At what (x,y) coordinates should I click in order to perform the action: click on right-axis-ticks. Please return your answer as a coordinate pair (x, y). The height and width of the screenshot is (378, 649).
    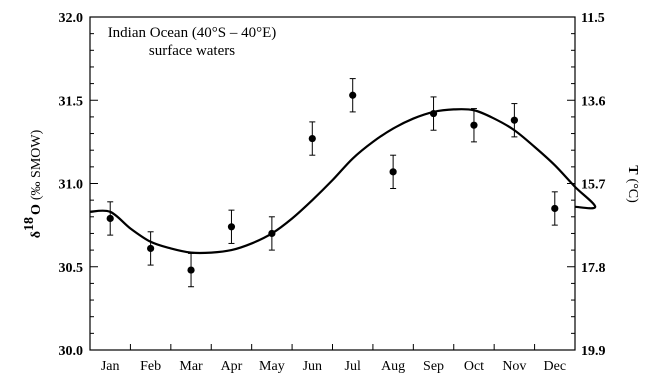
    Looking at the image, I should click on (571, 183).